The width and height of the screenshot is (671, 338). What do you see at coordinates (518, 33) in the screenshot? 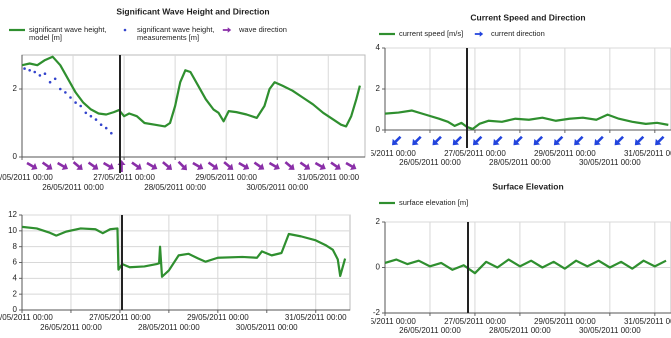
I see `legend-label: current direction` at bounding box center [518, 33].